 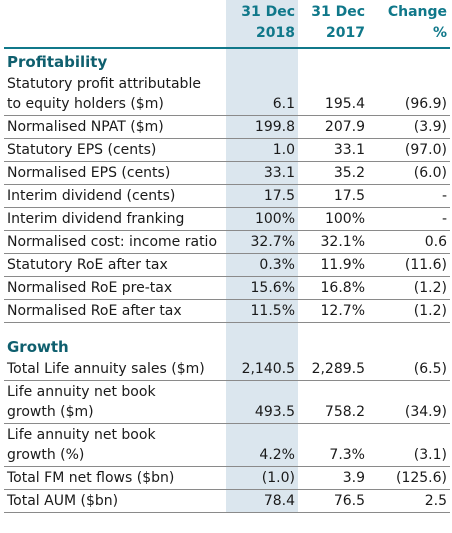 I want to click on text-line: 2018, so click(x=275, y=33).